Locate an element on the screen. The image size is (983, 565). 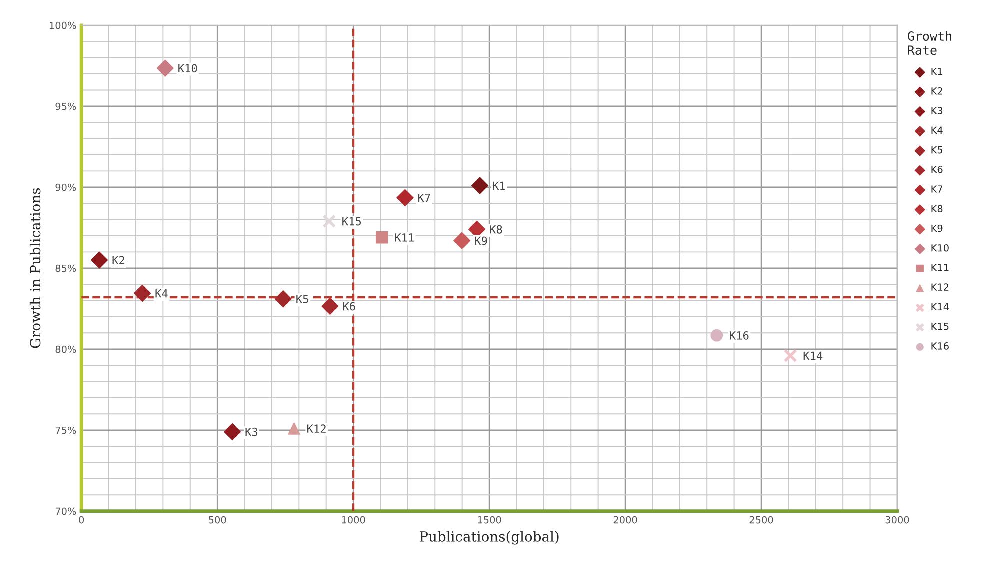
x-axis-title: Publications(global) is located at coordinates (489, 538).